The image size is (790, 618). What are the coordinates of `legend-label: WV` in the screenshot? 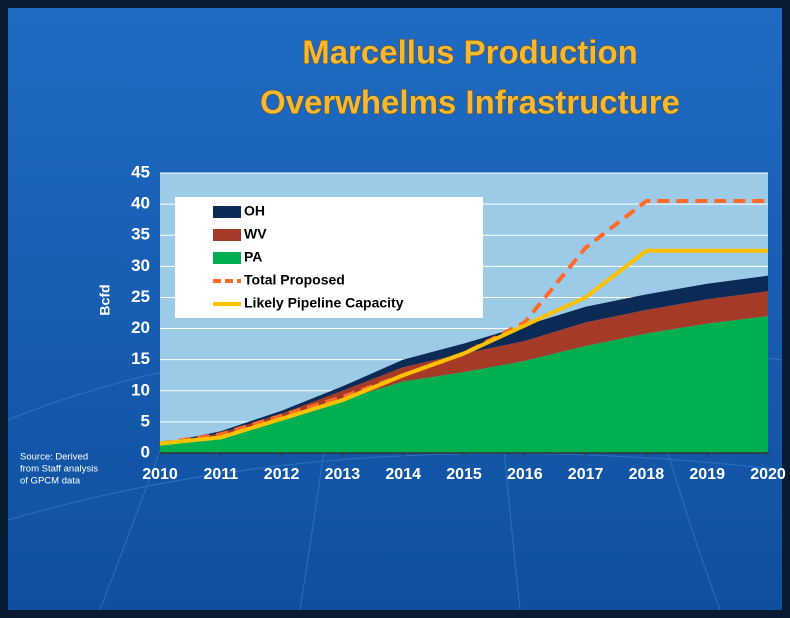 It's located at (255, 234).